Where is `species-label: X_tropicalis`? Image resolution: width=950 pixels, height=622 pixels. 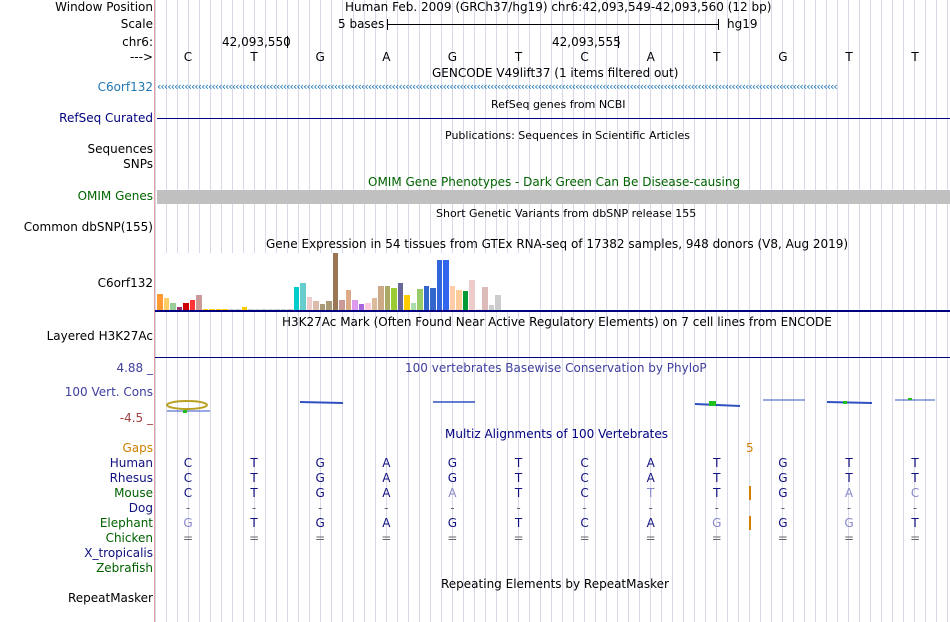
species-label: X_tropicalis is located at coordinates (118, 553).